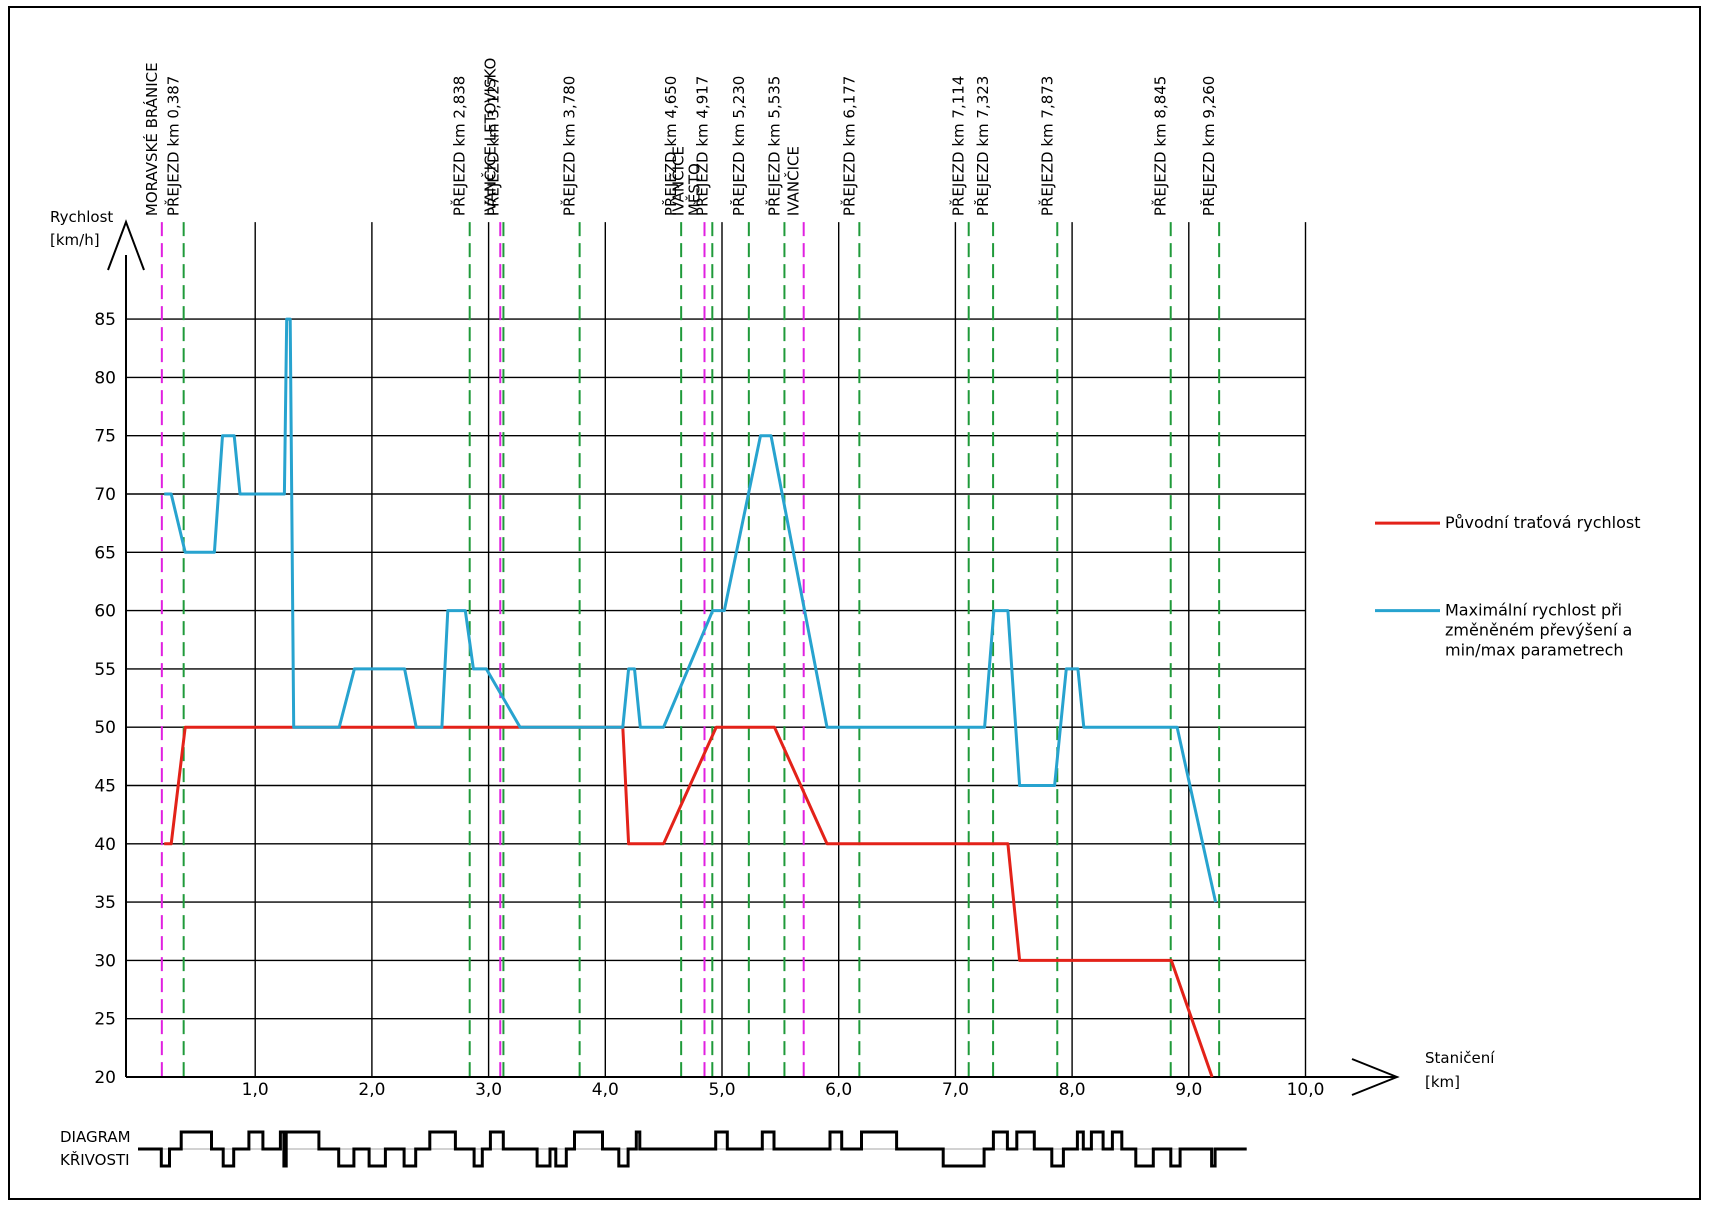 The image size is (1711, 1208). What do you see at coordinates (982, 146) in the screenshot?
I see `marker-label-14-0: PŘEJEZD km 7,323` at bounding box center [982, 146].